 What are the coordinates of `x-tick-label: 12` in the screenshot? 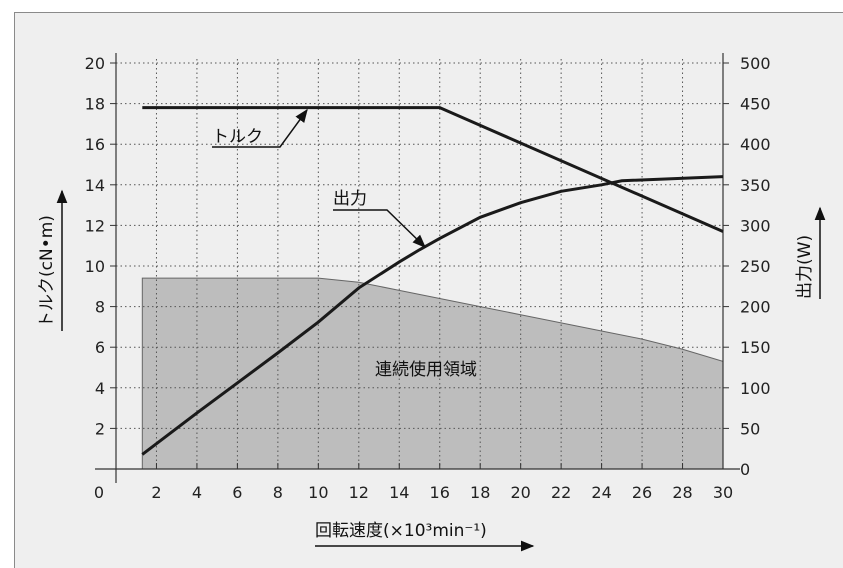 It's located at (359, 492).